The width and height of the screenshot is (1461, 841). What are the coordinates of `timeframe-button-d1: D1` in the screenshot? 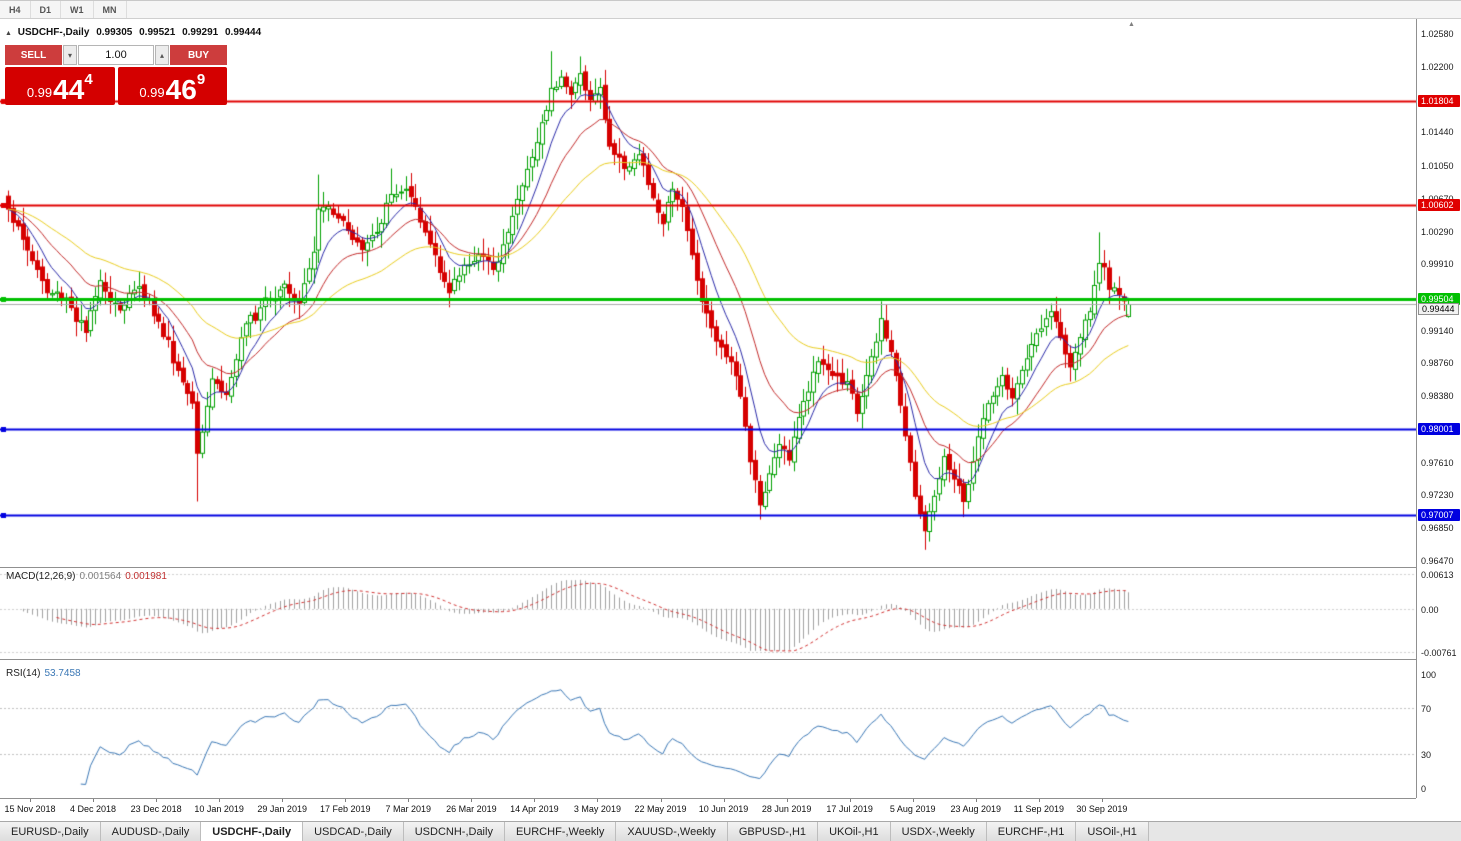 It's located at (46, 9).